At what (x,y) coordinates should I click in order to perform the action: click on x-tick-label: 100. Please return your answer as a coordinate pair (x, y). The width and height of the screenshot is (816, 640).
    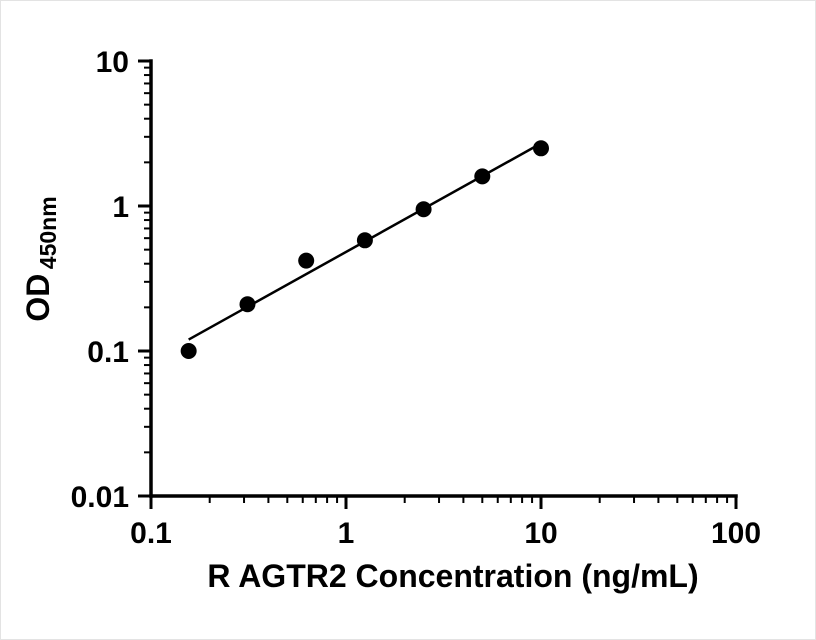
    Looking at the image, I should click on (736, 533).